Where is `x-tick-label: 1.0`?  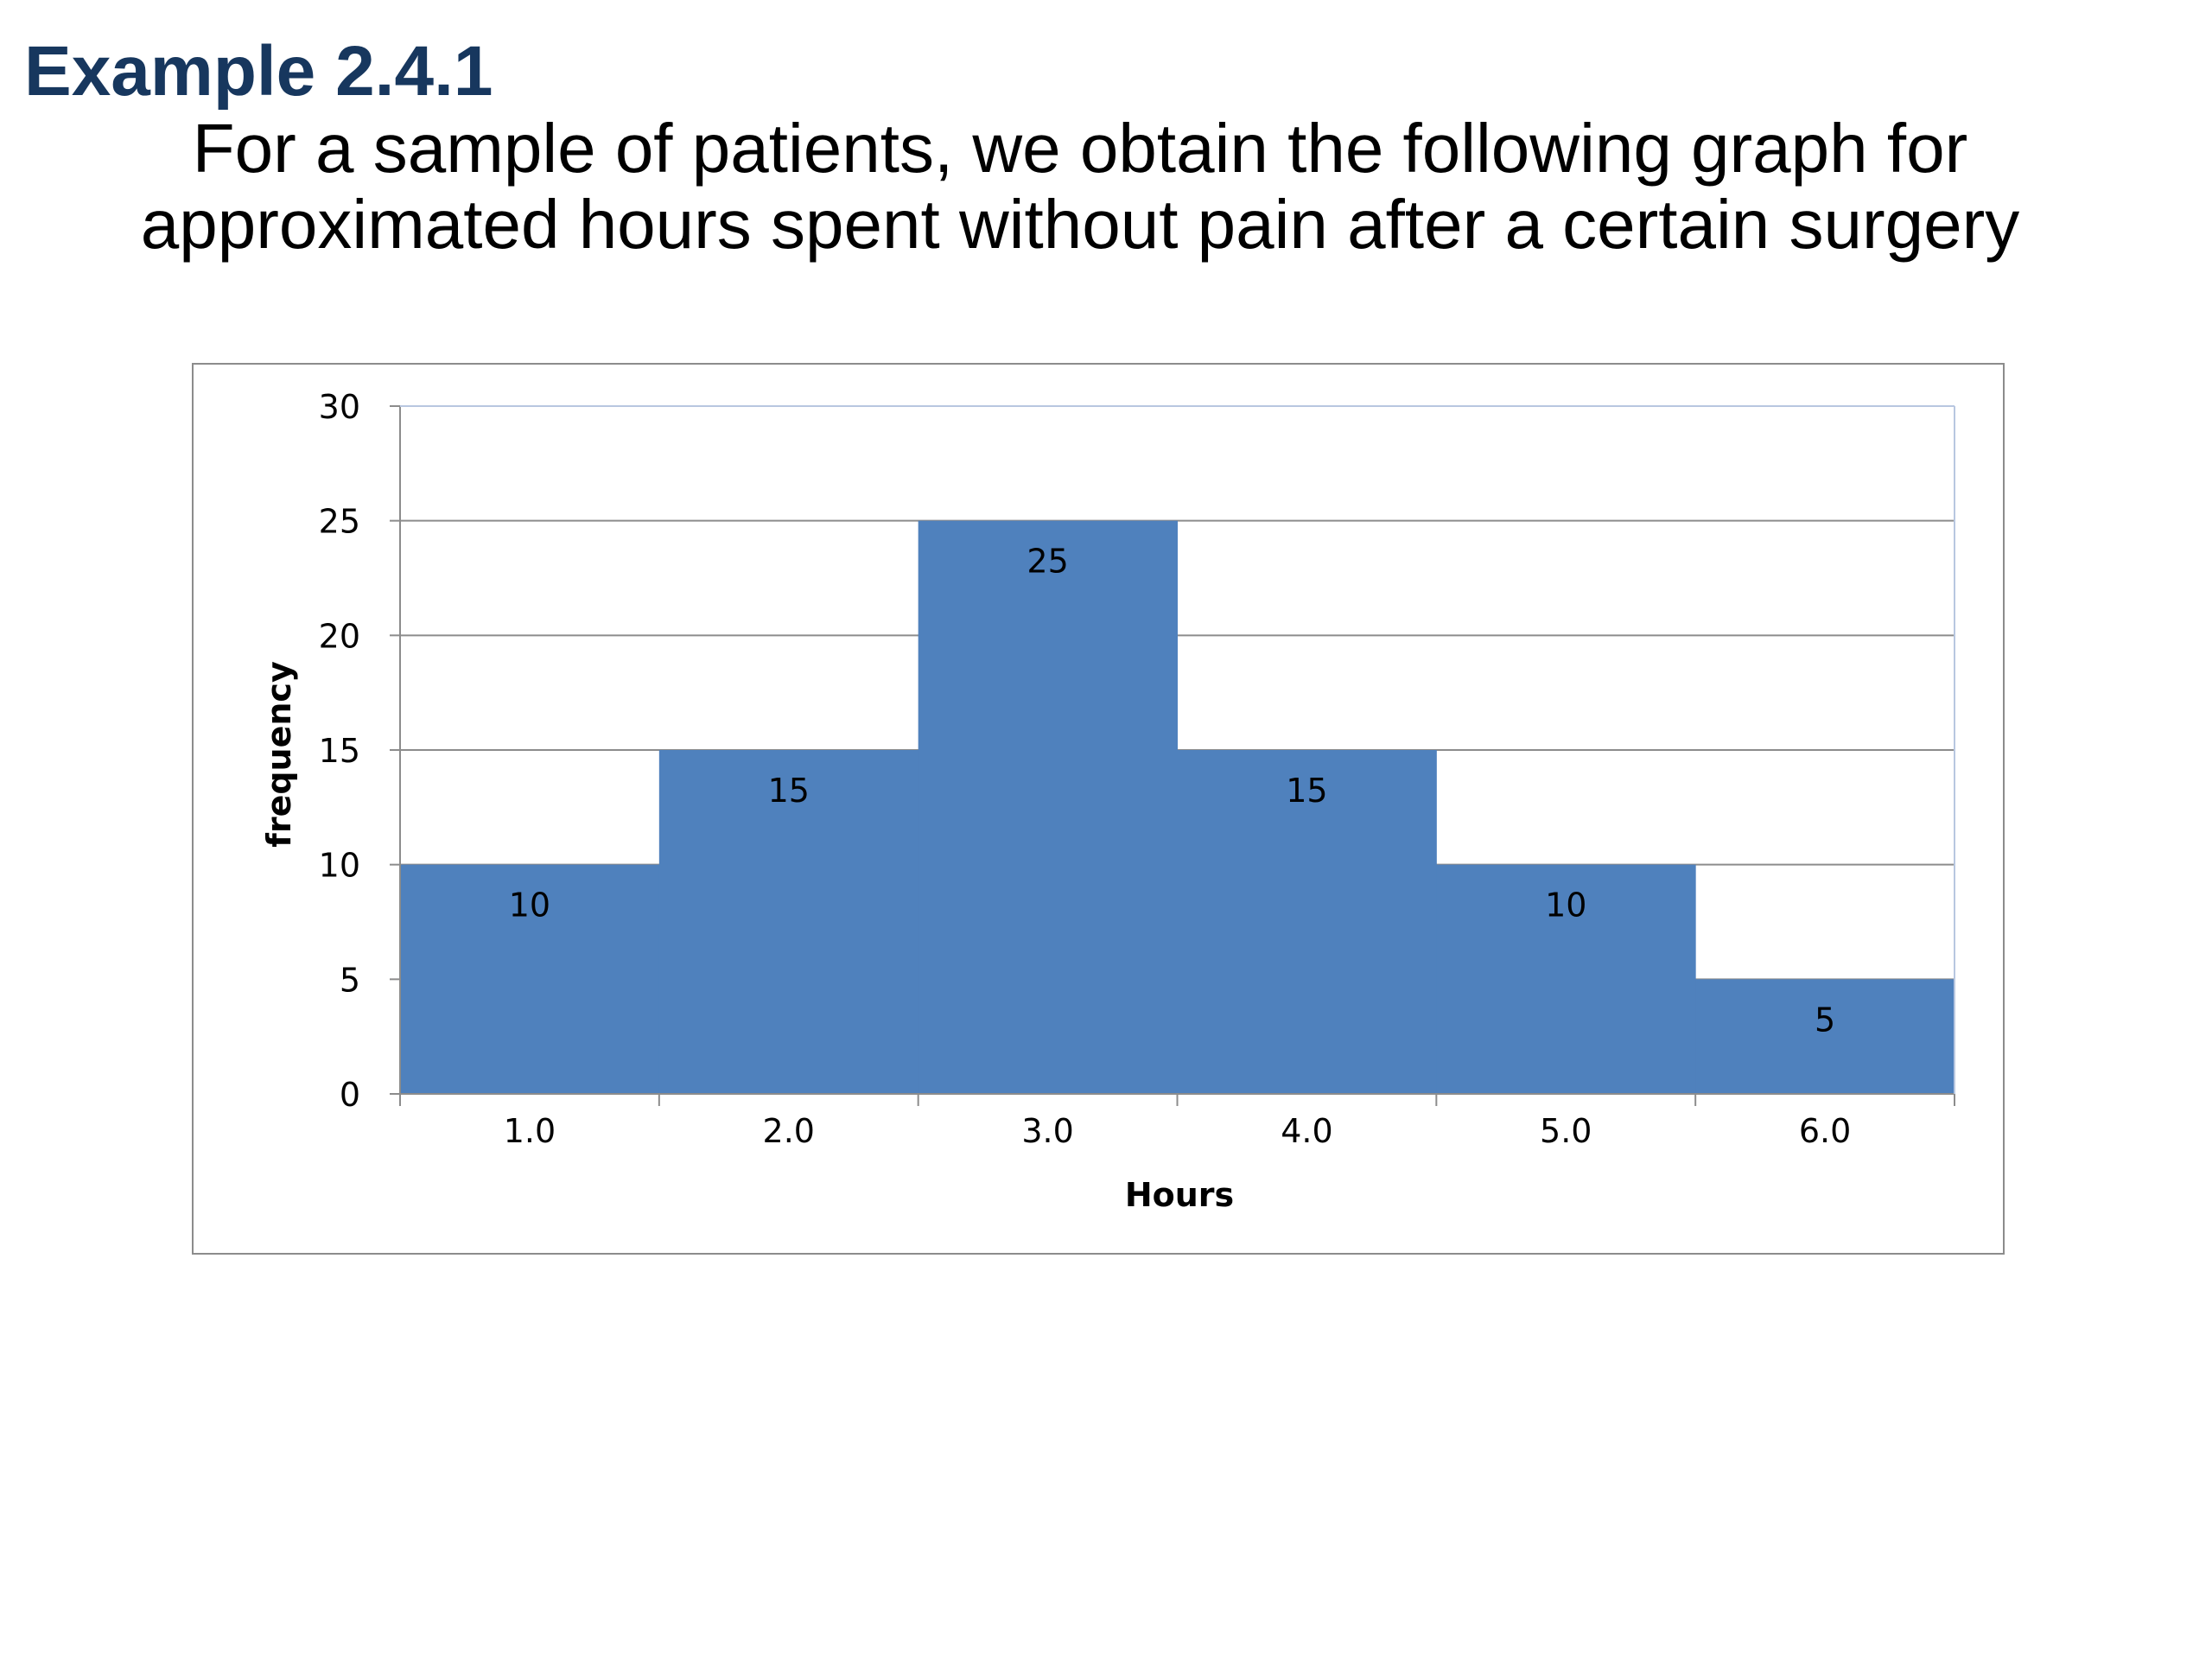
x-tick-label: 1.0 is located at coordinates (530, 1131).